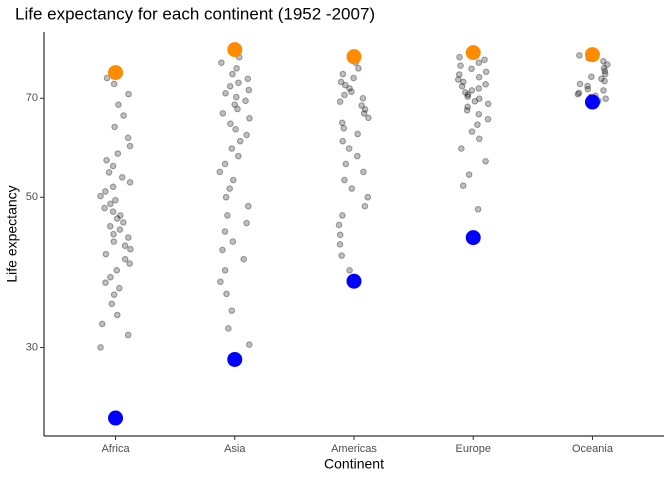 This screenshot has width=672, height=480. I want to click on x-tick-label: Asia, so click(235, 449).